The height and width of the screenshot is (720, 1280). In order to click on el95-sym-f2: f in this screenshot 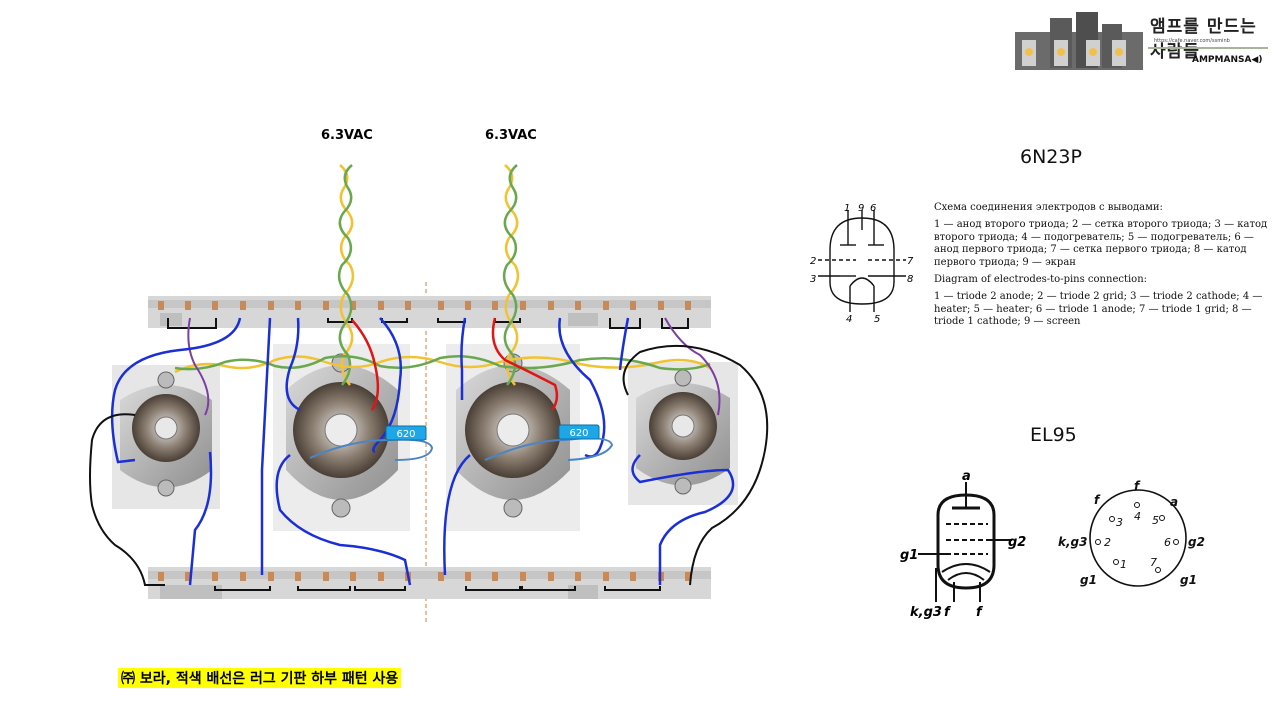, I will do `click(980, 612)`.